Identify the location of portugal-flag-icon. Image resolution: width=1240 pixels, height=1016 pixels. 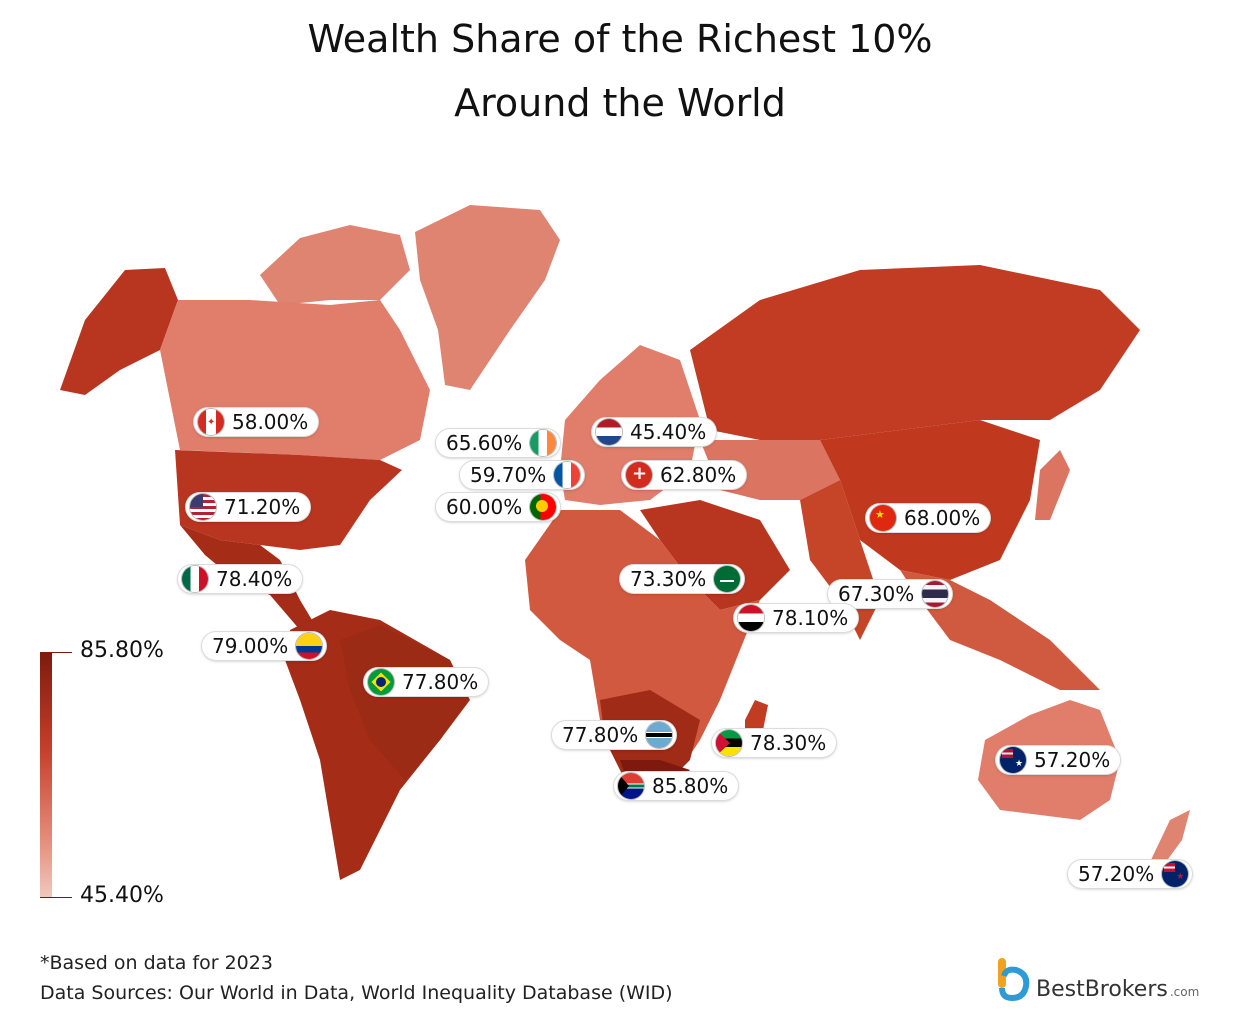
(543, 507).